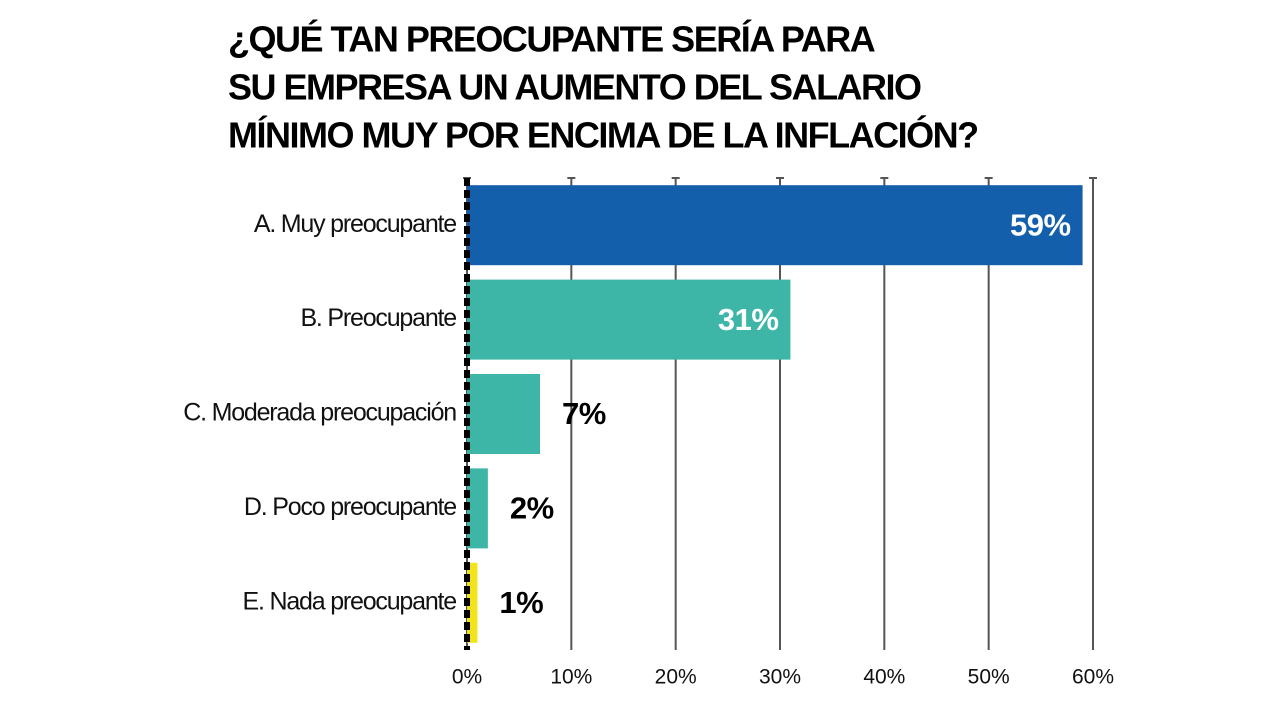  Describe the element at coordinates (584, 413) in the screenshot. I see `value-label: 7%` at that location.